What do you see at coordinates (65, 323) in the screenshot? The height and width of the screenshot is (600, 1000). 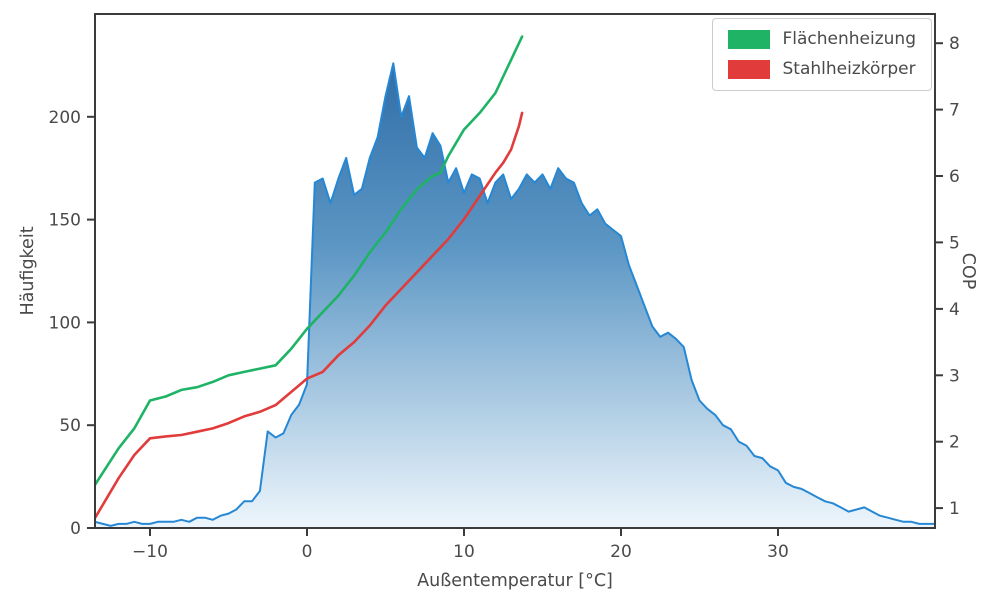 I see `y-left-tick-label: 100` at bounding box center [65, 323].